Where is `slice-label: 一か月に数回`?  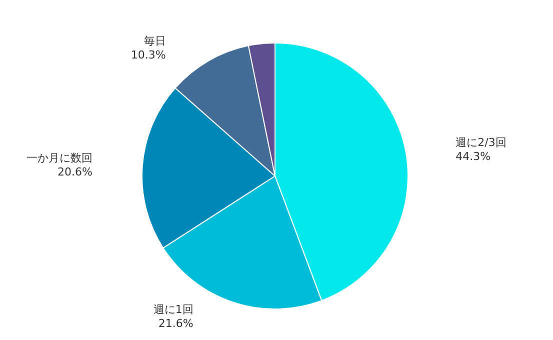 slice-label: 一か月に数回 is located at coordinates (59, 157).